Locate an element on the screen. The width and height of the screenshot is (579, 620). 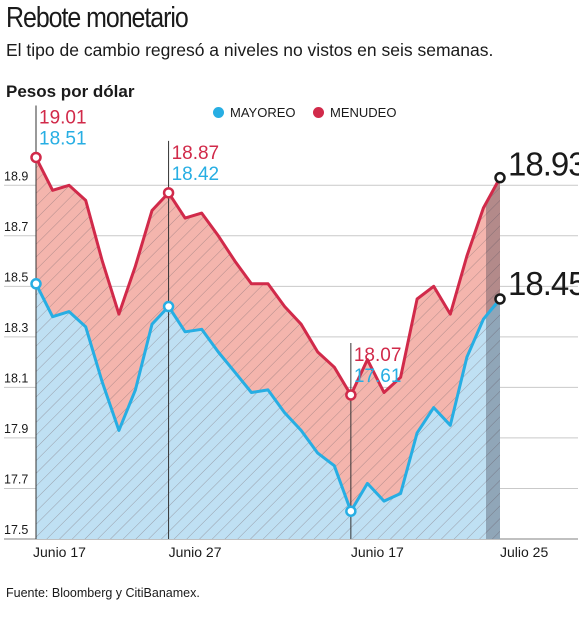
annotation-mayoreo: 18.51 is located at coordinates (63, 138).